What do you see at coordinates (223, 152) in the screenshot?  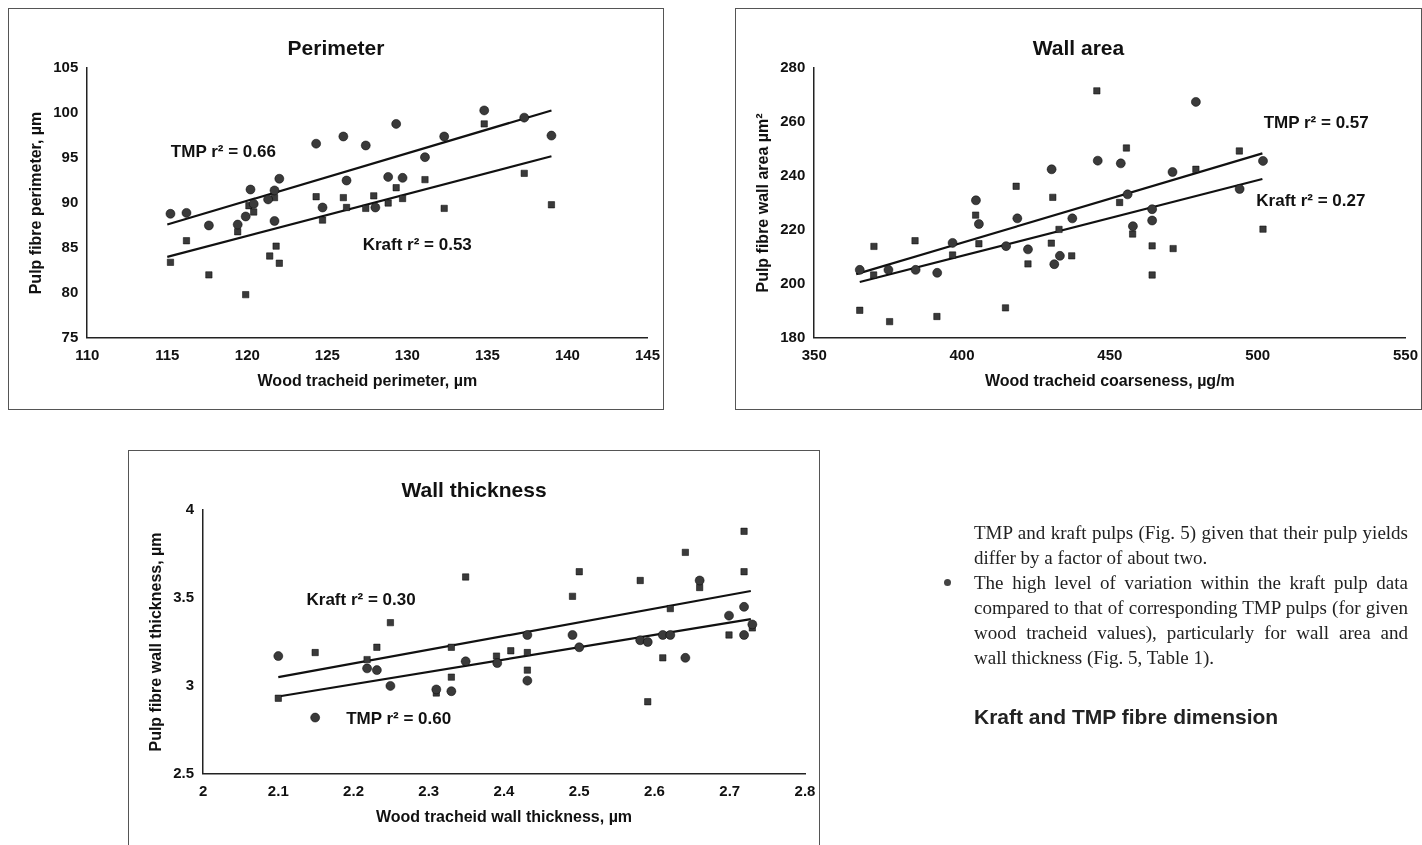 I see `annotation: TMP r² = 0.66` at bounding box center [223, 152].